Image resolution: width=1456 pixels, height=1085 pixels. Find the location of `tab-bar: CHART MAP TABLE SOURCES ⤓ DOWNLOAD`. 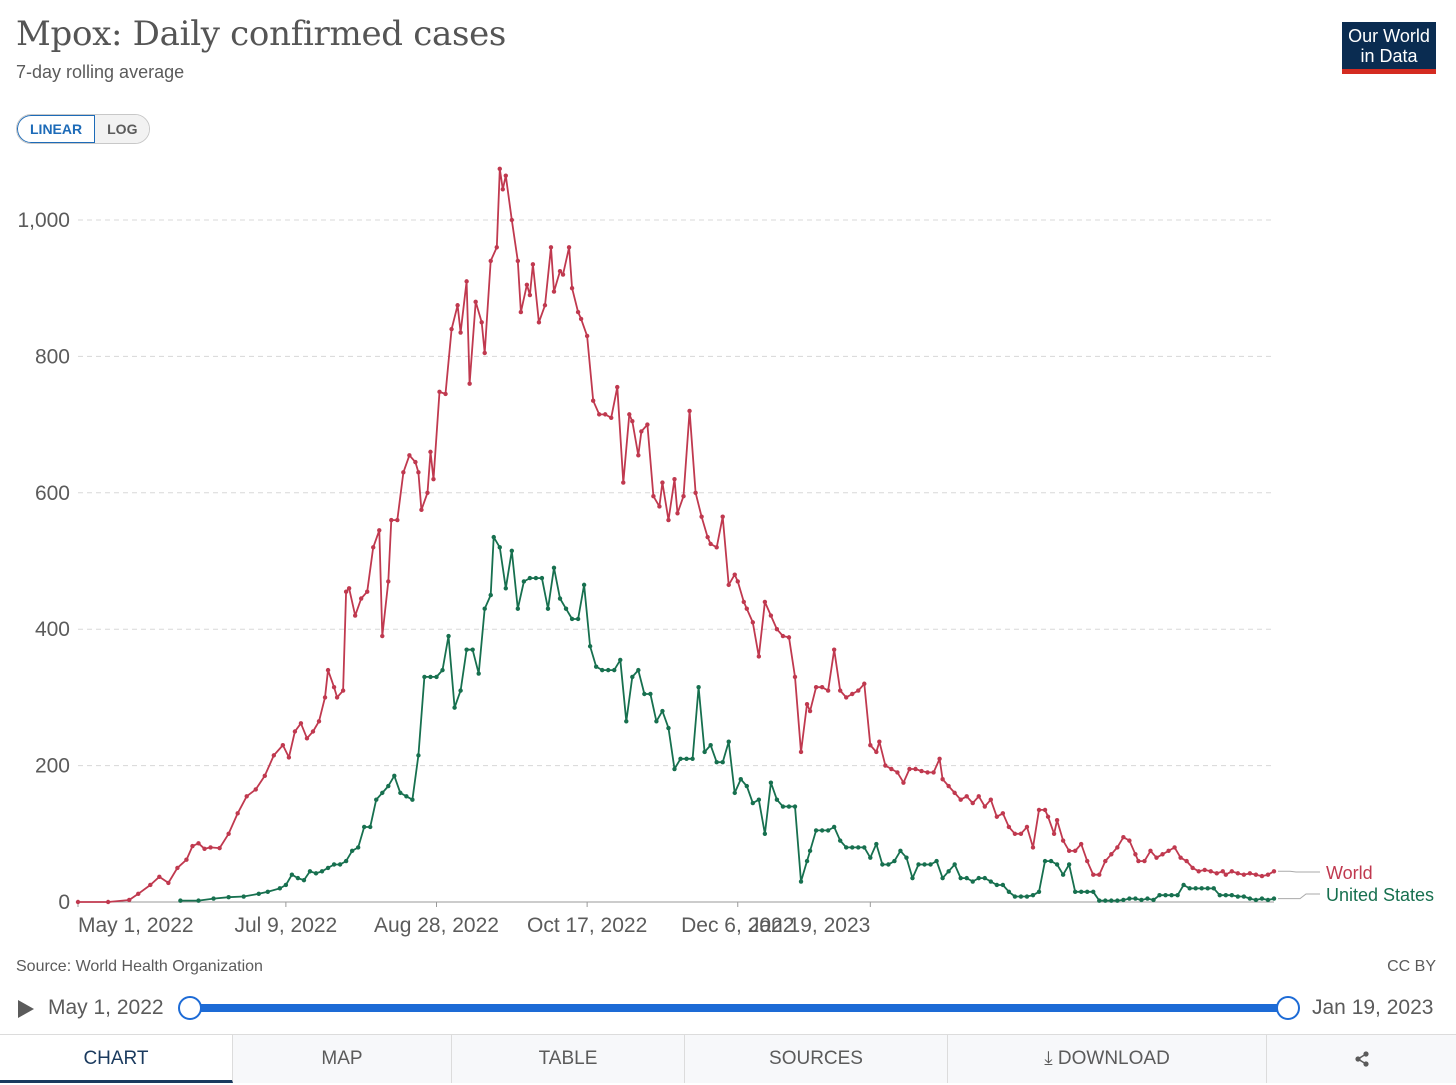

tab-bar: CHART MAP TABLE SOURCES ⤓ DOWNLOAD is located at coordinates (728, 1059).